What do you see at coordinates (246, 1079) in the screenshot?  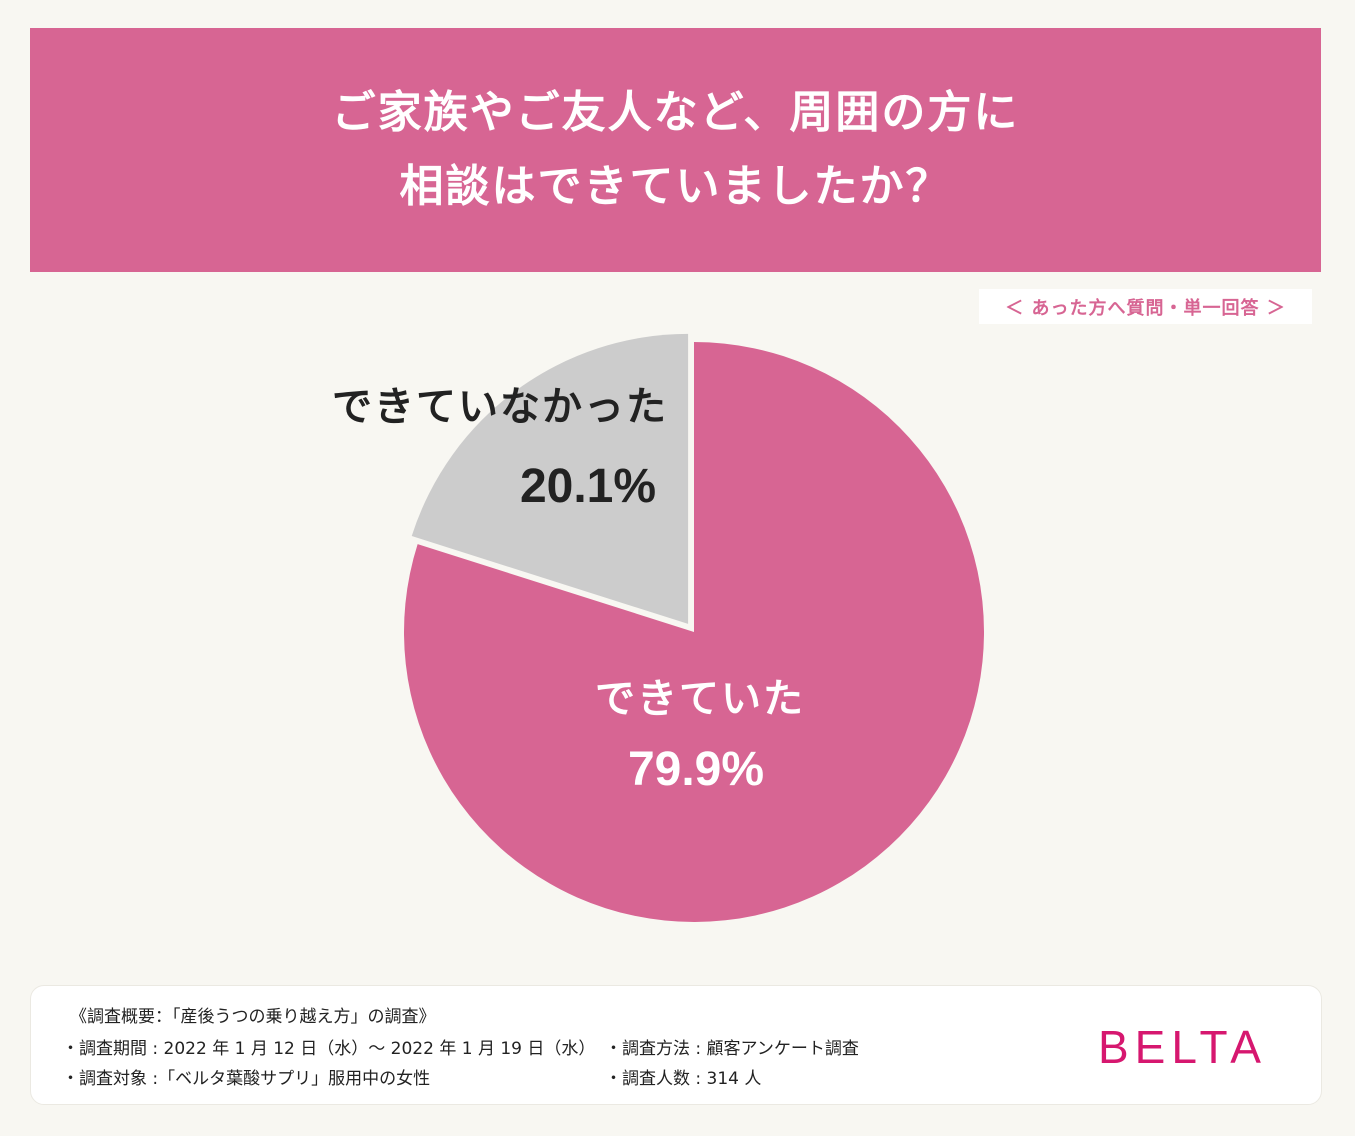 I see `survey-target: ・調査対象 :「ベルタ葉酸サプリ」服用中の女性` at bounding box center [246, 1079].